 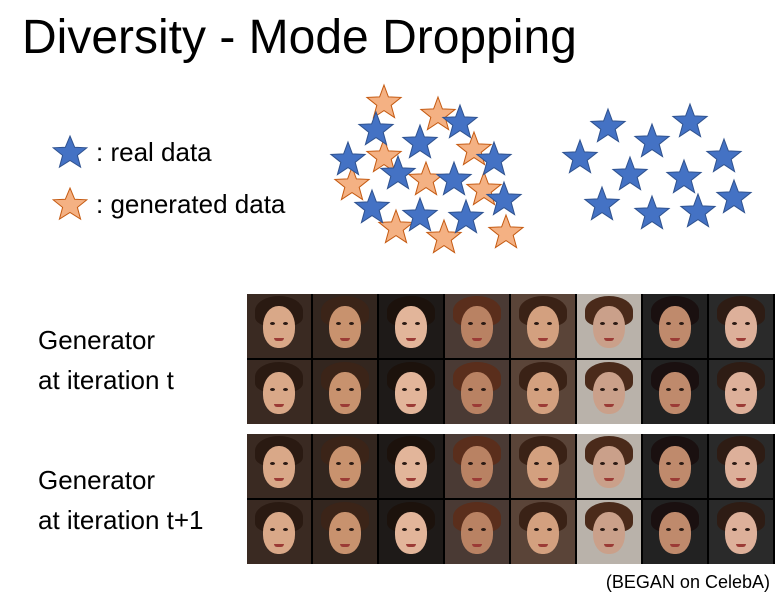 What do you see at coordinates (154, 151) in the screenshot?
I see `legend-real-label: : real data` at bounding box center [154, 151].